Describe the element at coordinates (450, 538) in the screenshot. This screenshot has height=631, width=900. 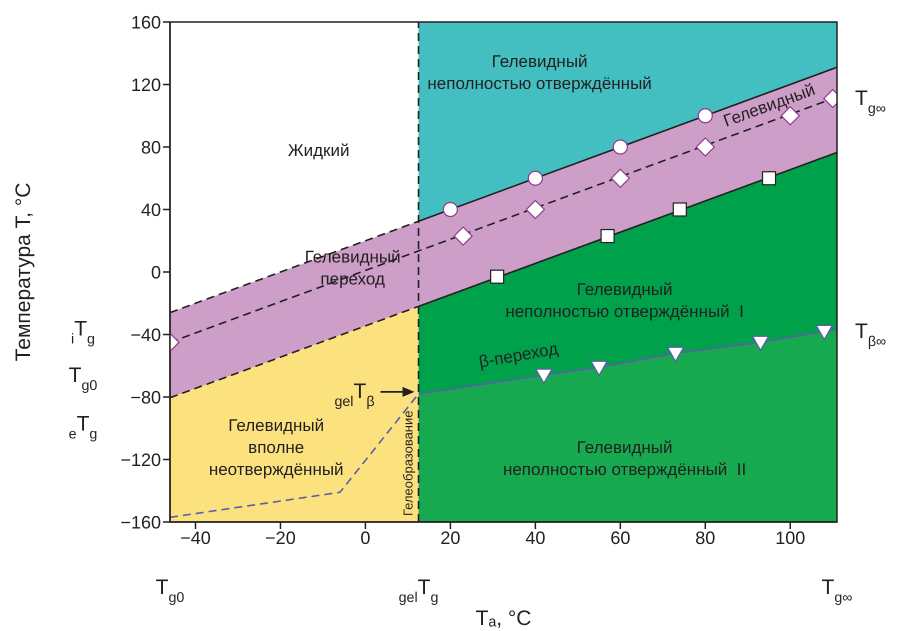
I see `x-tick-label: 20` at that location.